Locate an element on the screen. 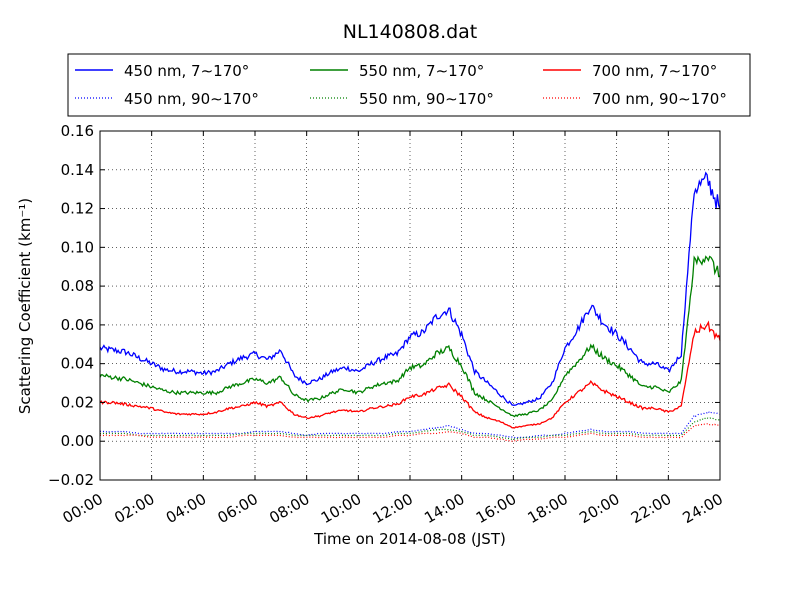 The width and height of the screenshot is (800, 600). legend-label-4: 550 nm, 90∼170° is located at coordinates (426, 99).